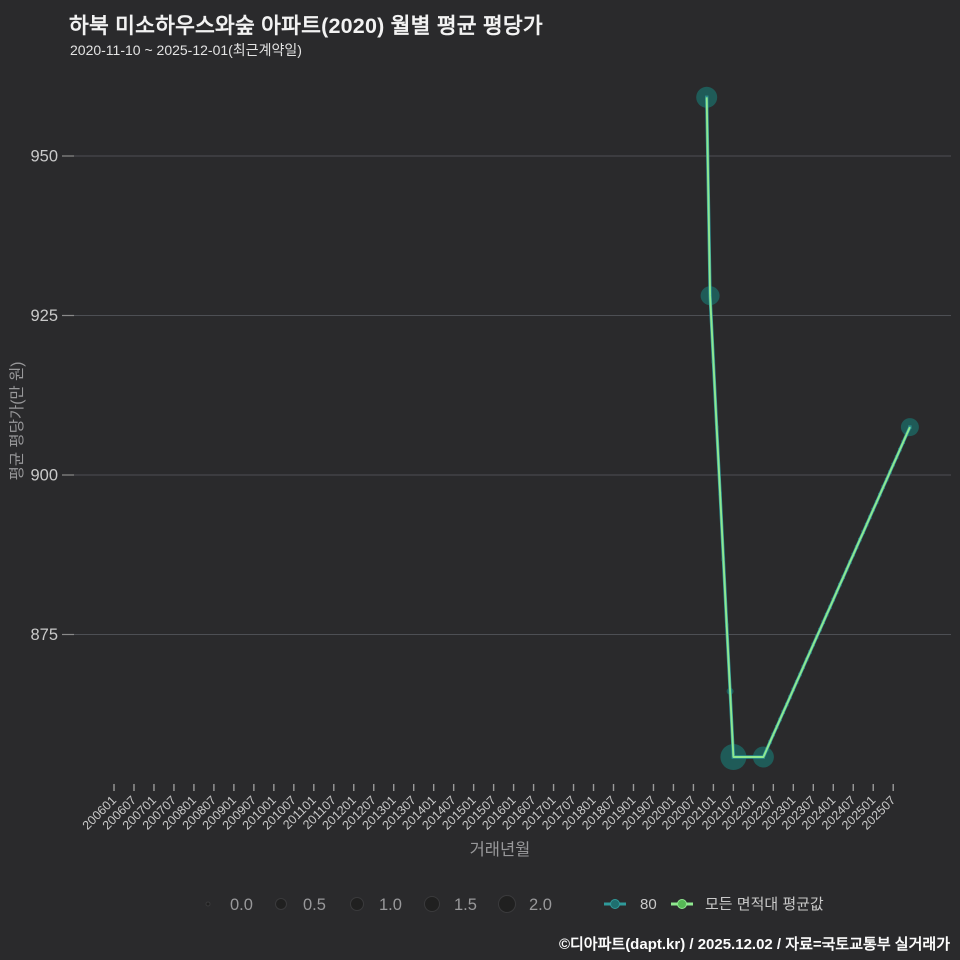  What do you see at coordinates (44, 476) in the screenshot?
I see `y-tick-label: 900` at bounding box center [44, 476].